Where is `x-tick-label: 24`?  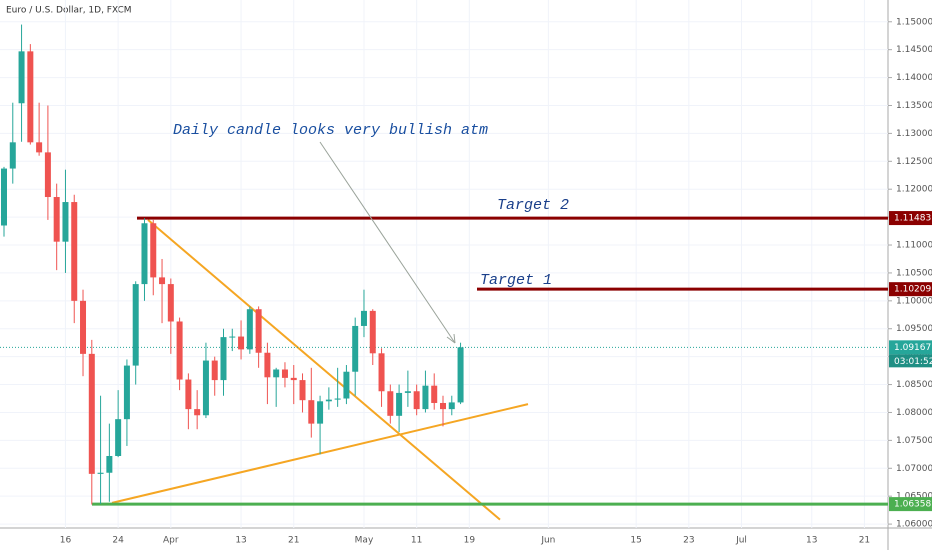
x-tick-label: 24 is located at coordinates (118, 541).